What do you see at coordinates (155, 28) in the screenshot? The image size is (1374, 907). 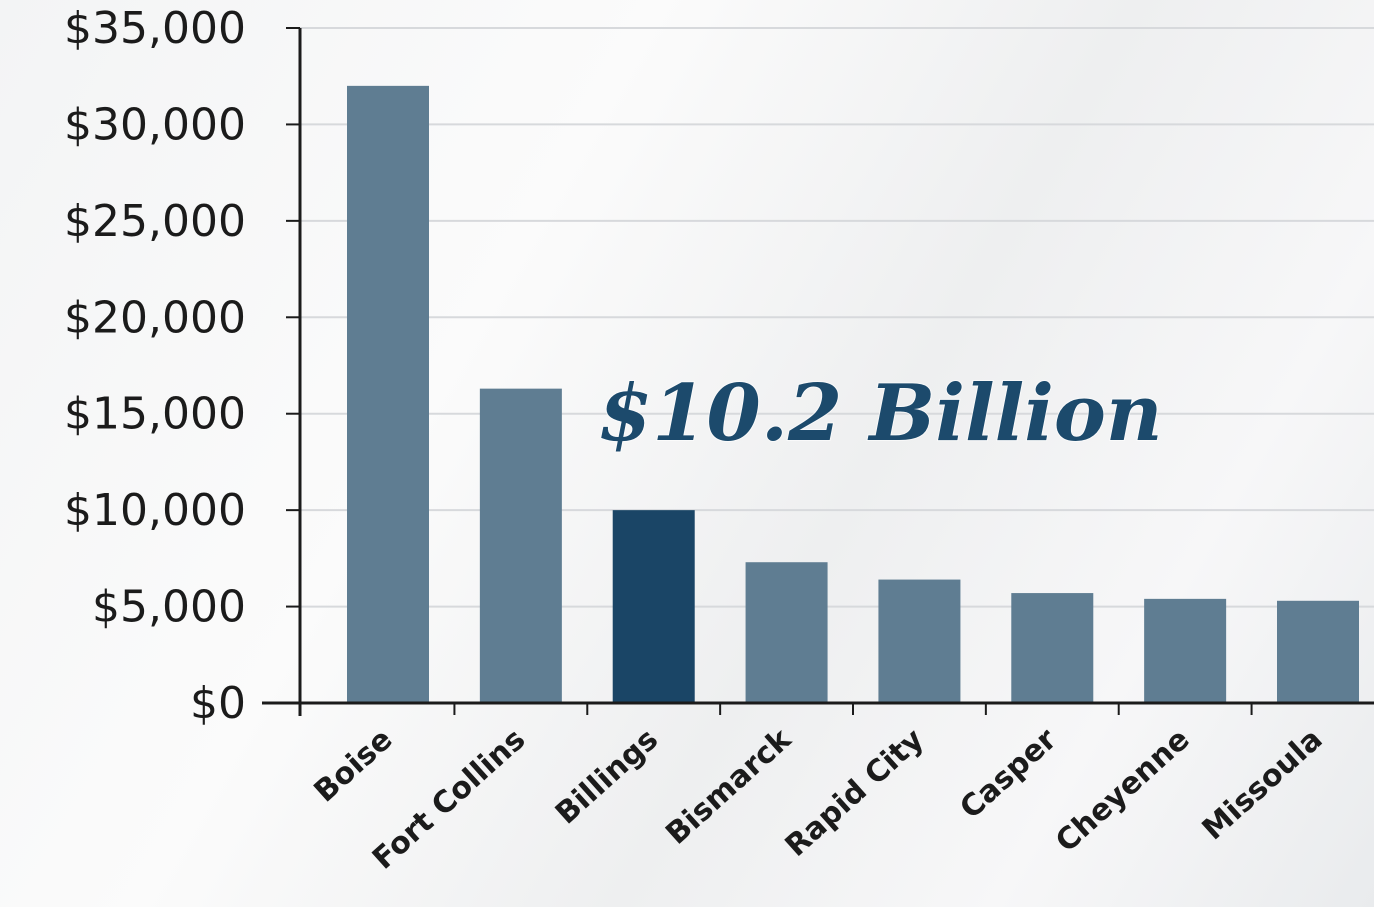 I see `y-tick-label: $35,000` at bounding box center [155, 28].